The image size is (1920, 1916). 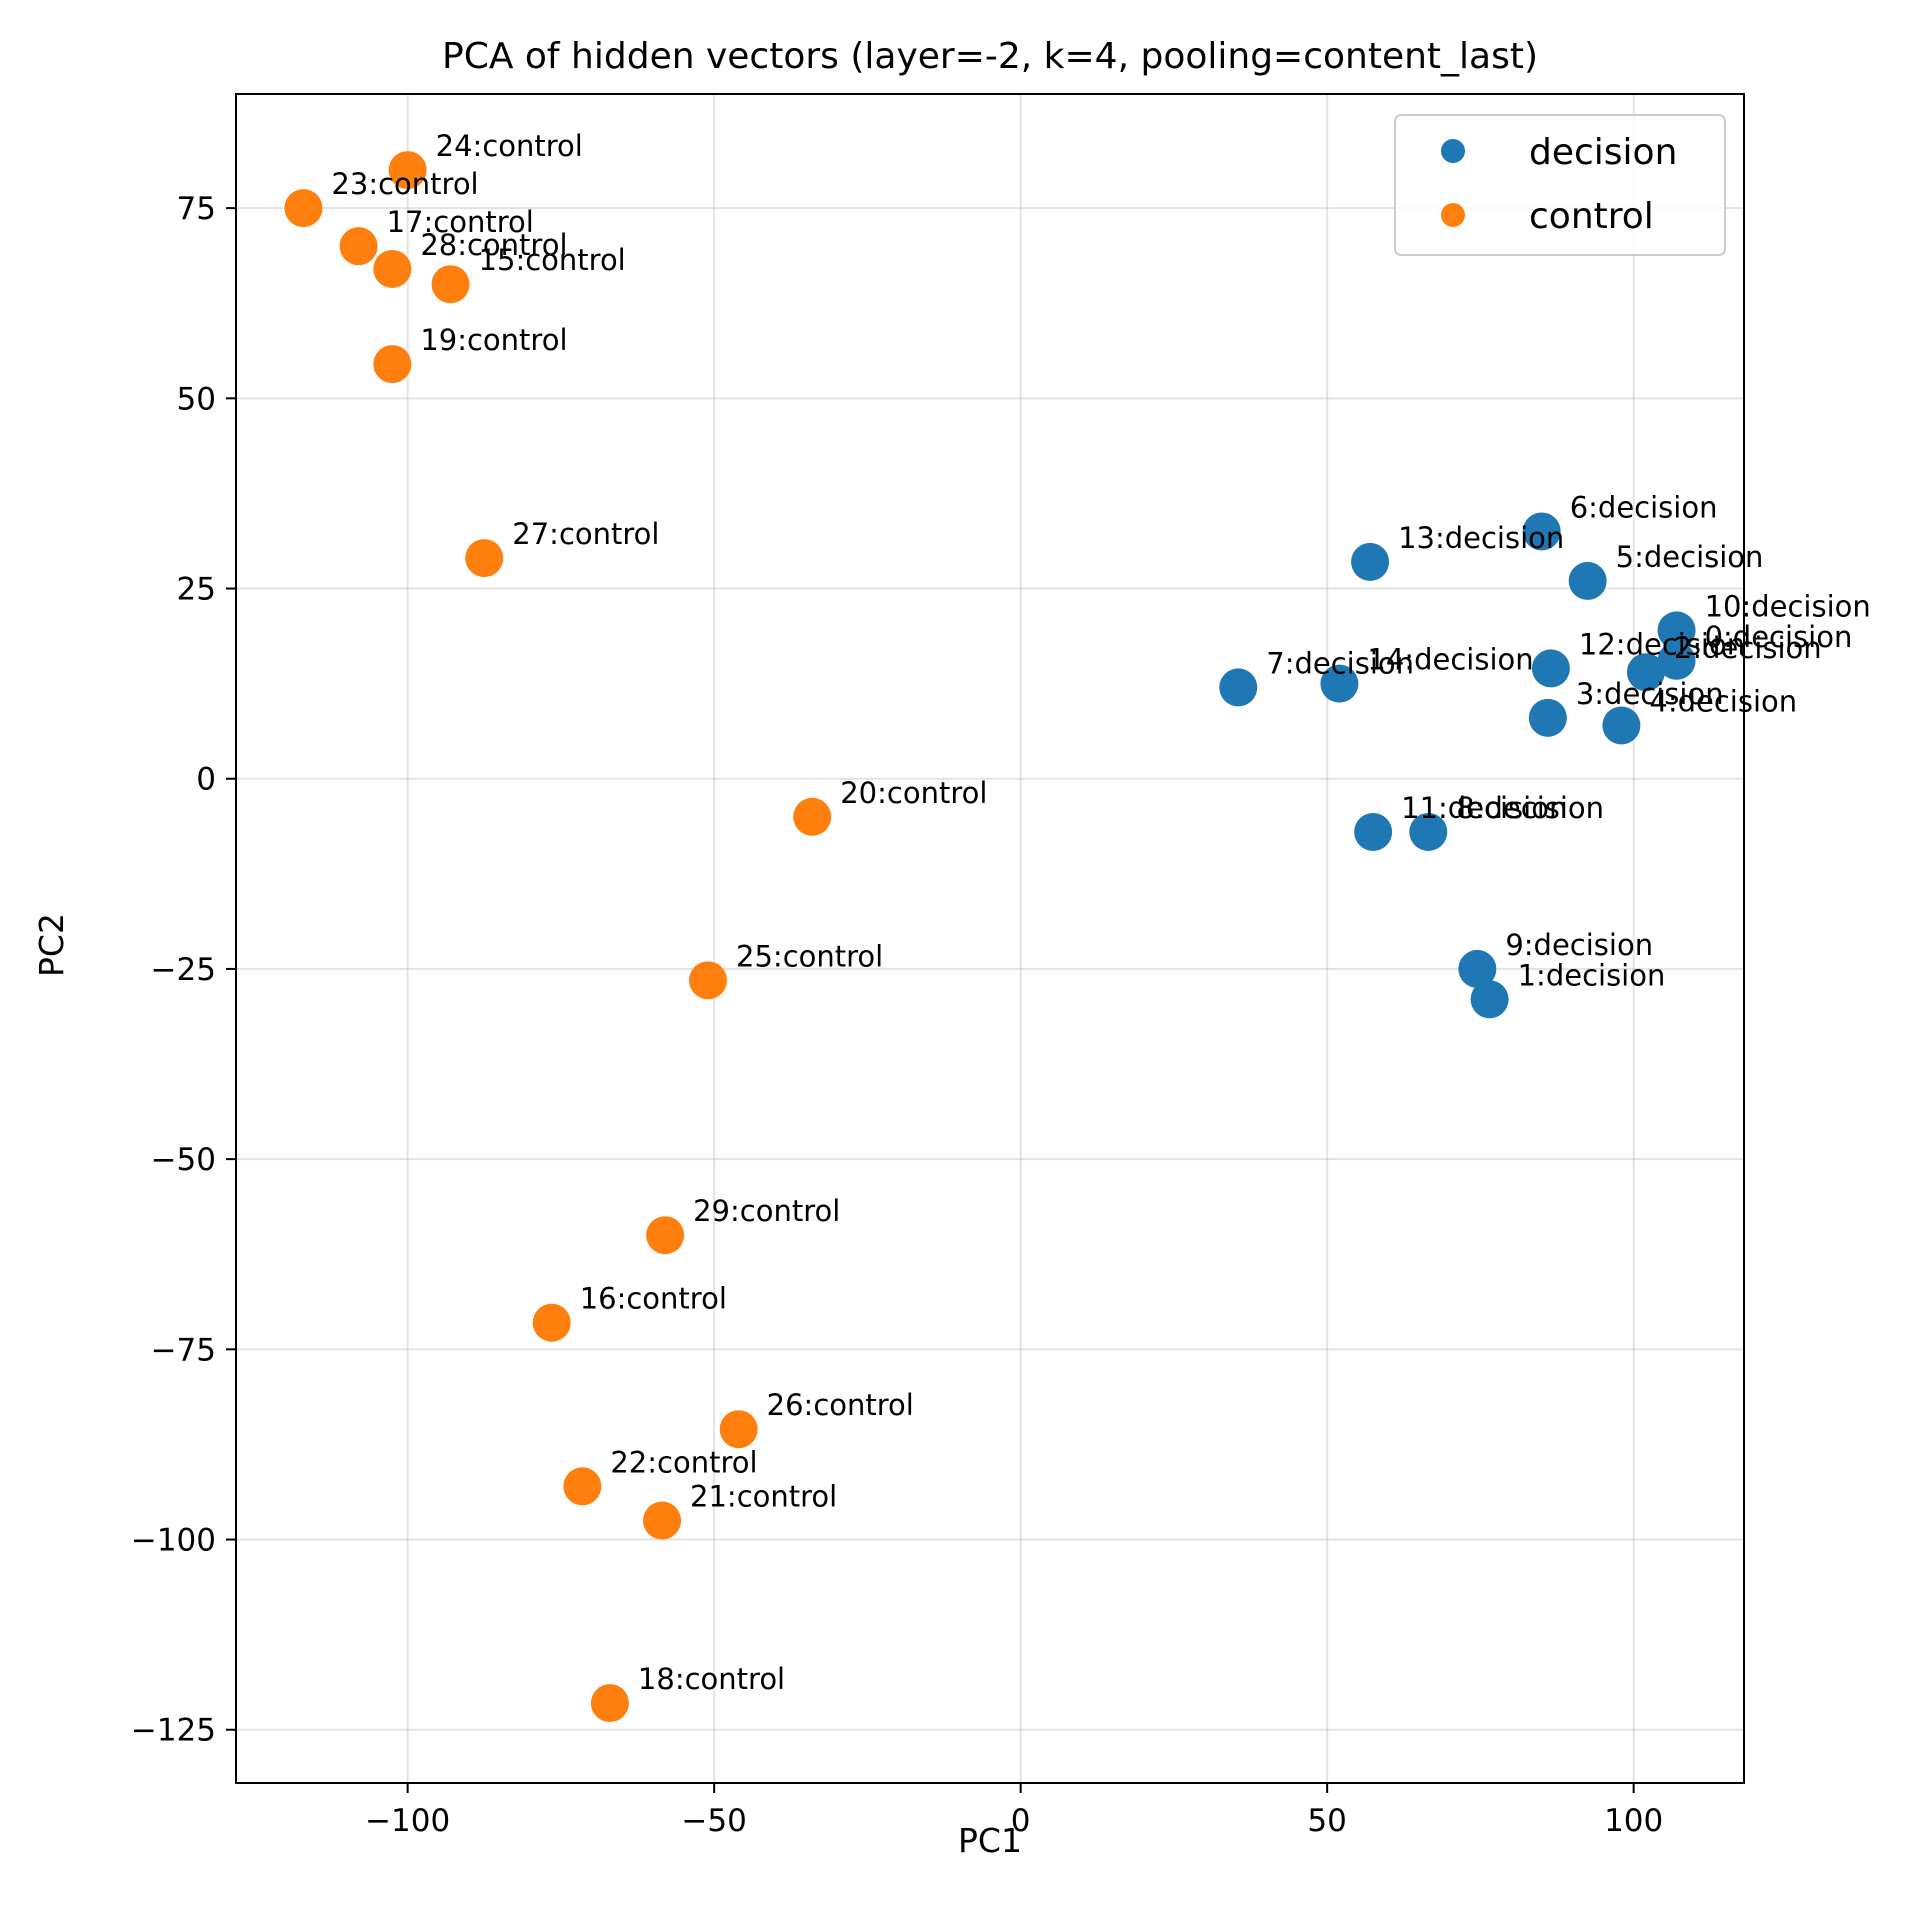 I want to click on y-tick-label: −25, so click(x=183, y=970).